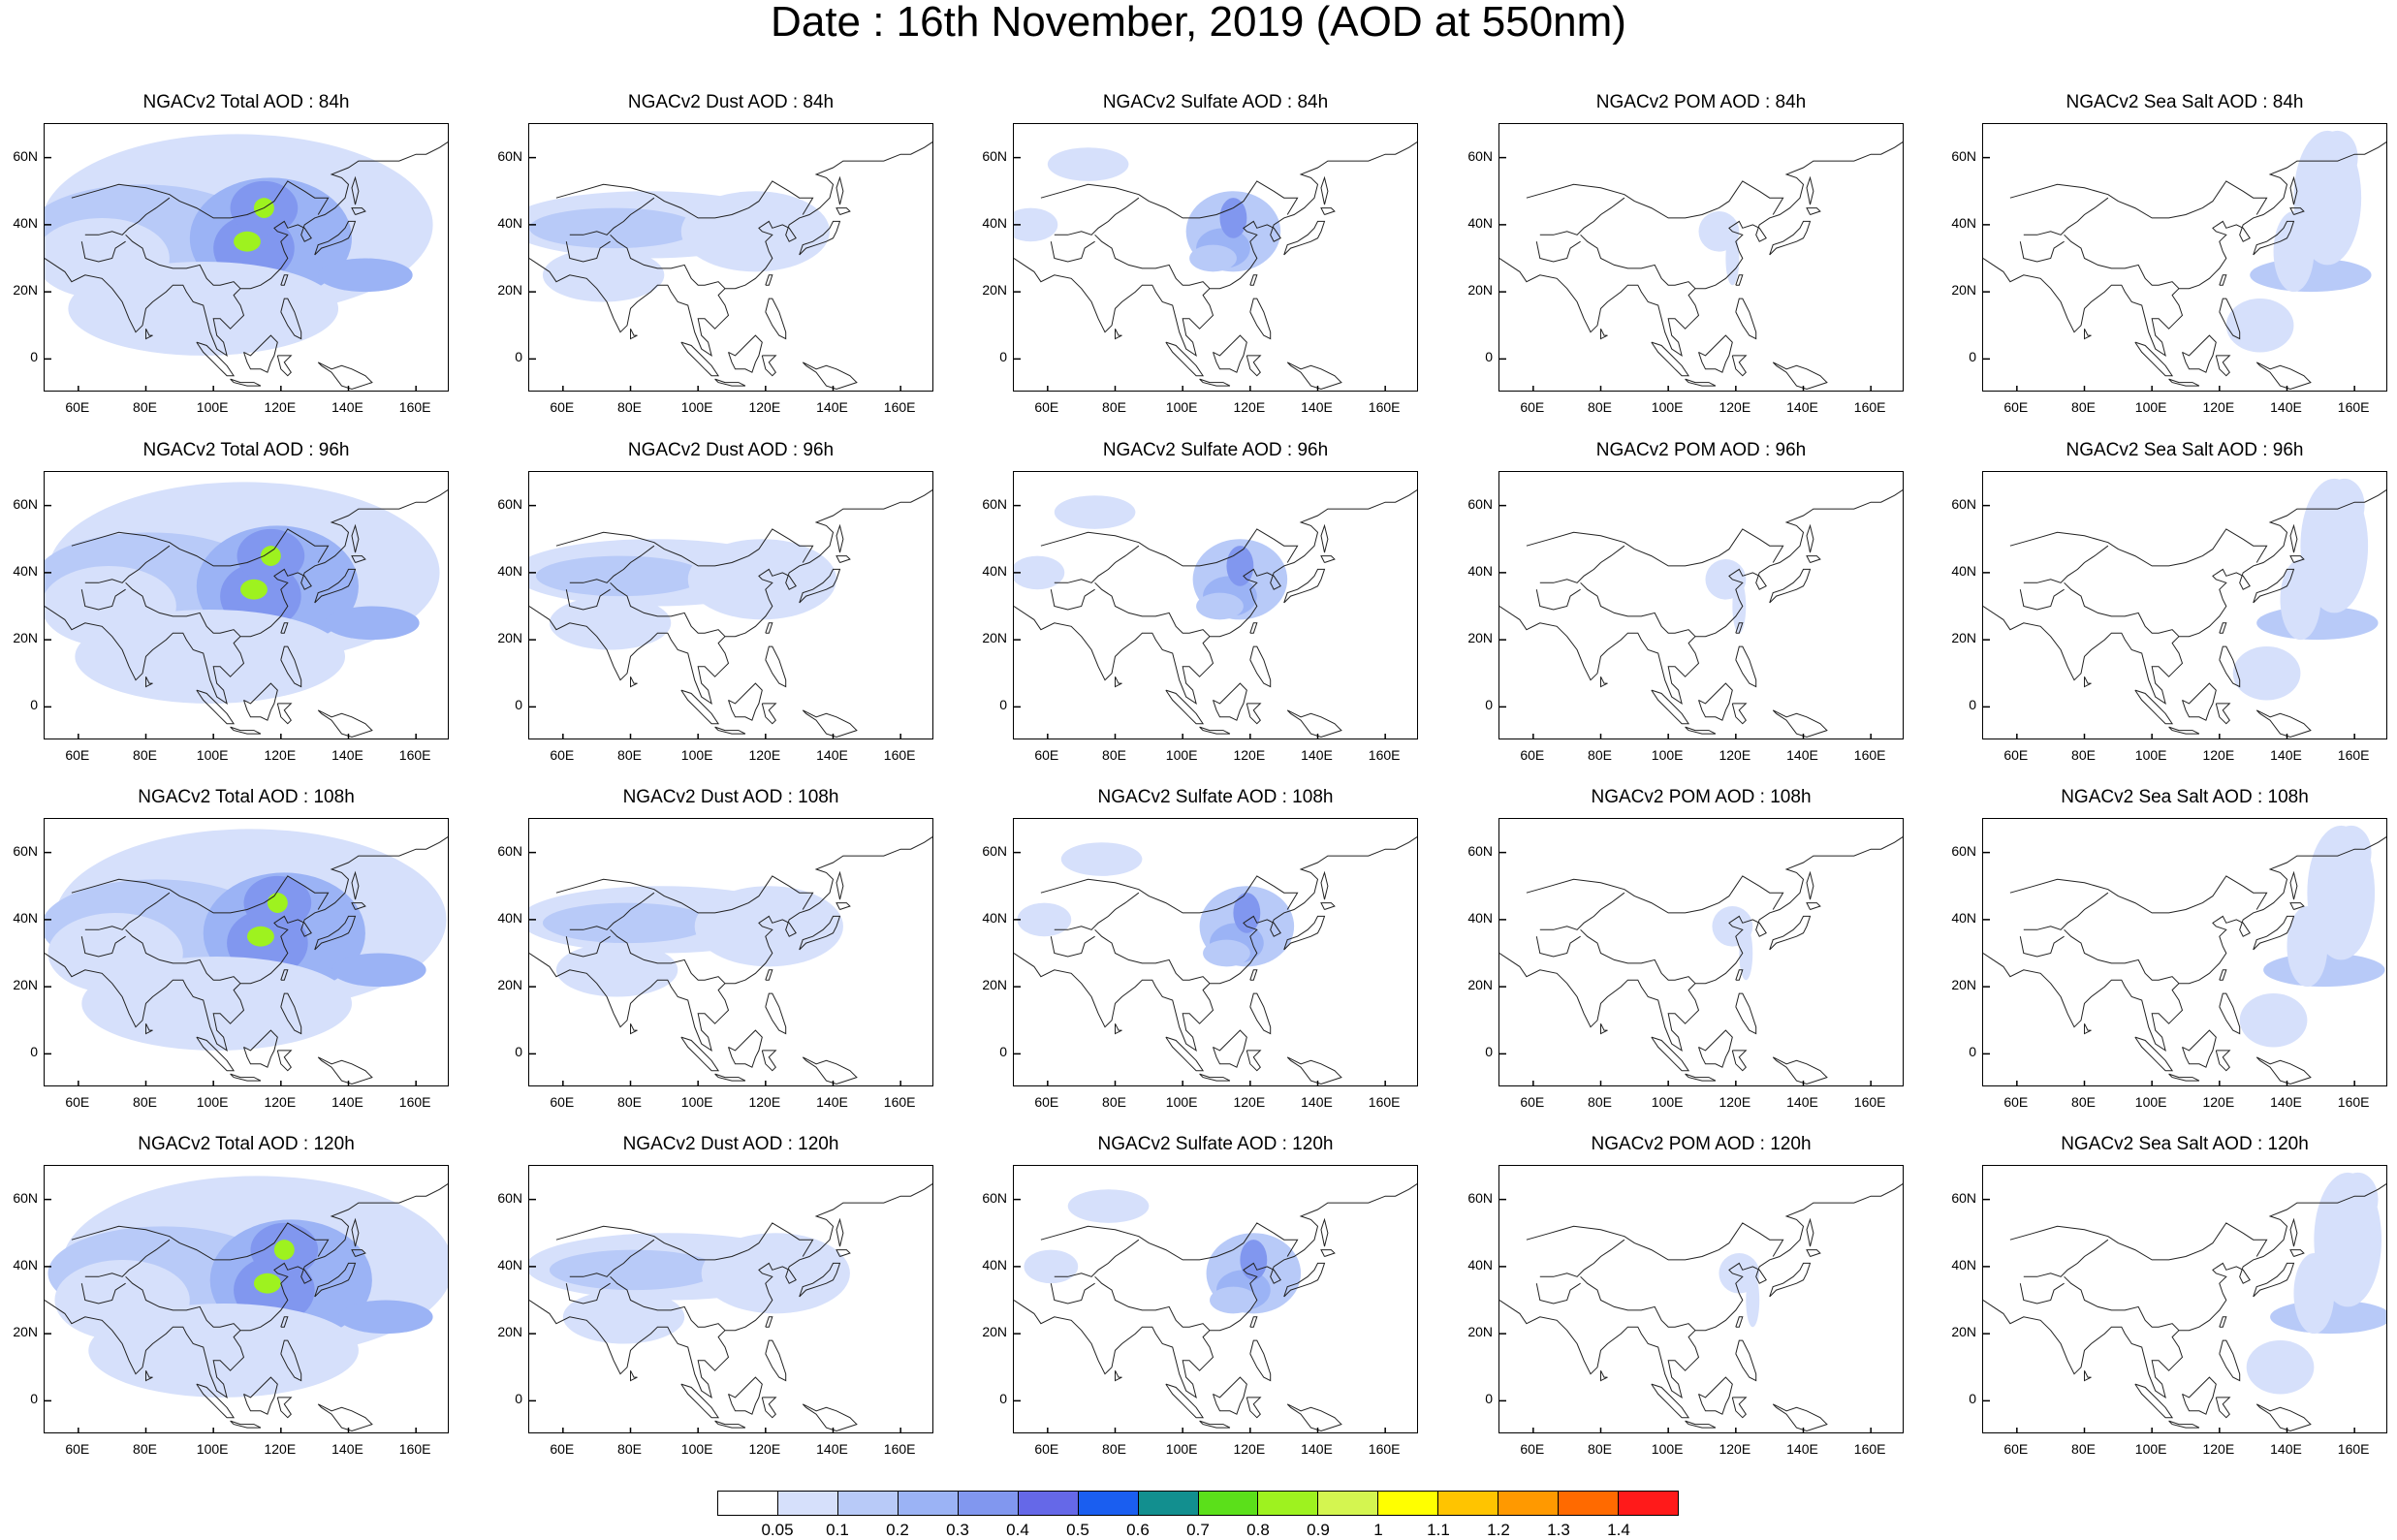 This screenshot has height=1540, width=2397. What do you see at coordinates (1229, 1503) in the screenshot?
I see `colorbar-segment` at bounding box center [1229, 1503].